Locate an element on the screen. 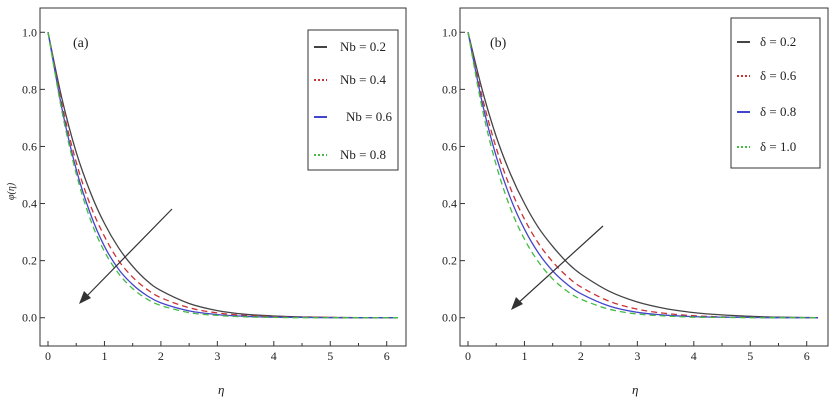 This screenshot has width=834, height=415. legend-item-d06: δ = 0.6 is located at coordinates (767, 75).